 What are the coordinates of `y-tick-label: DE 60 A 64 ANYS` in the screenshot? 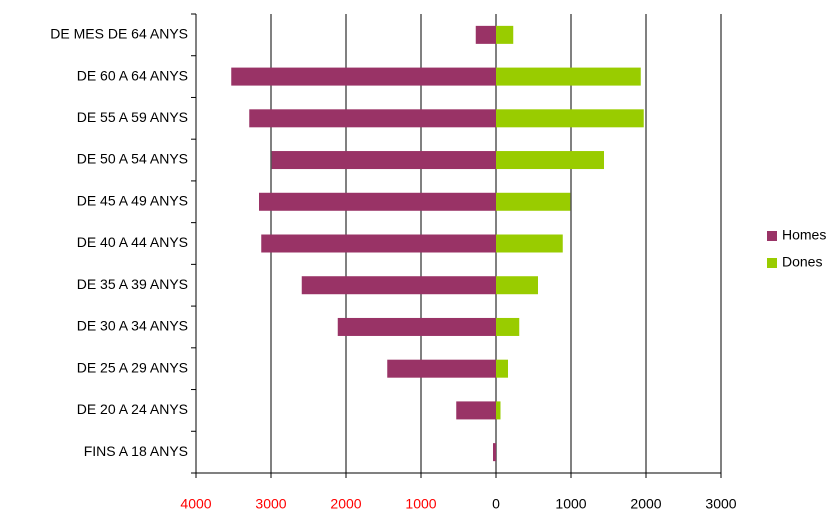 It's located at (132, 75).